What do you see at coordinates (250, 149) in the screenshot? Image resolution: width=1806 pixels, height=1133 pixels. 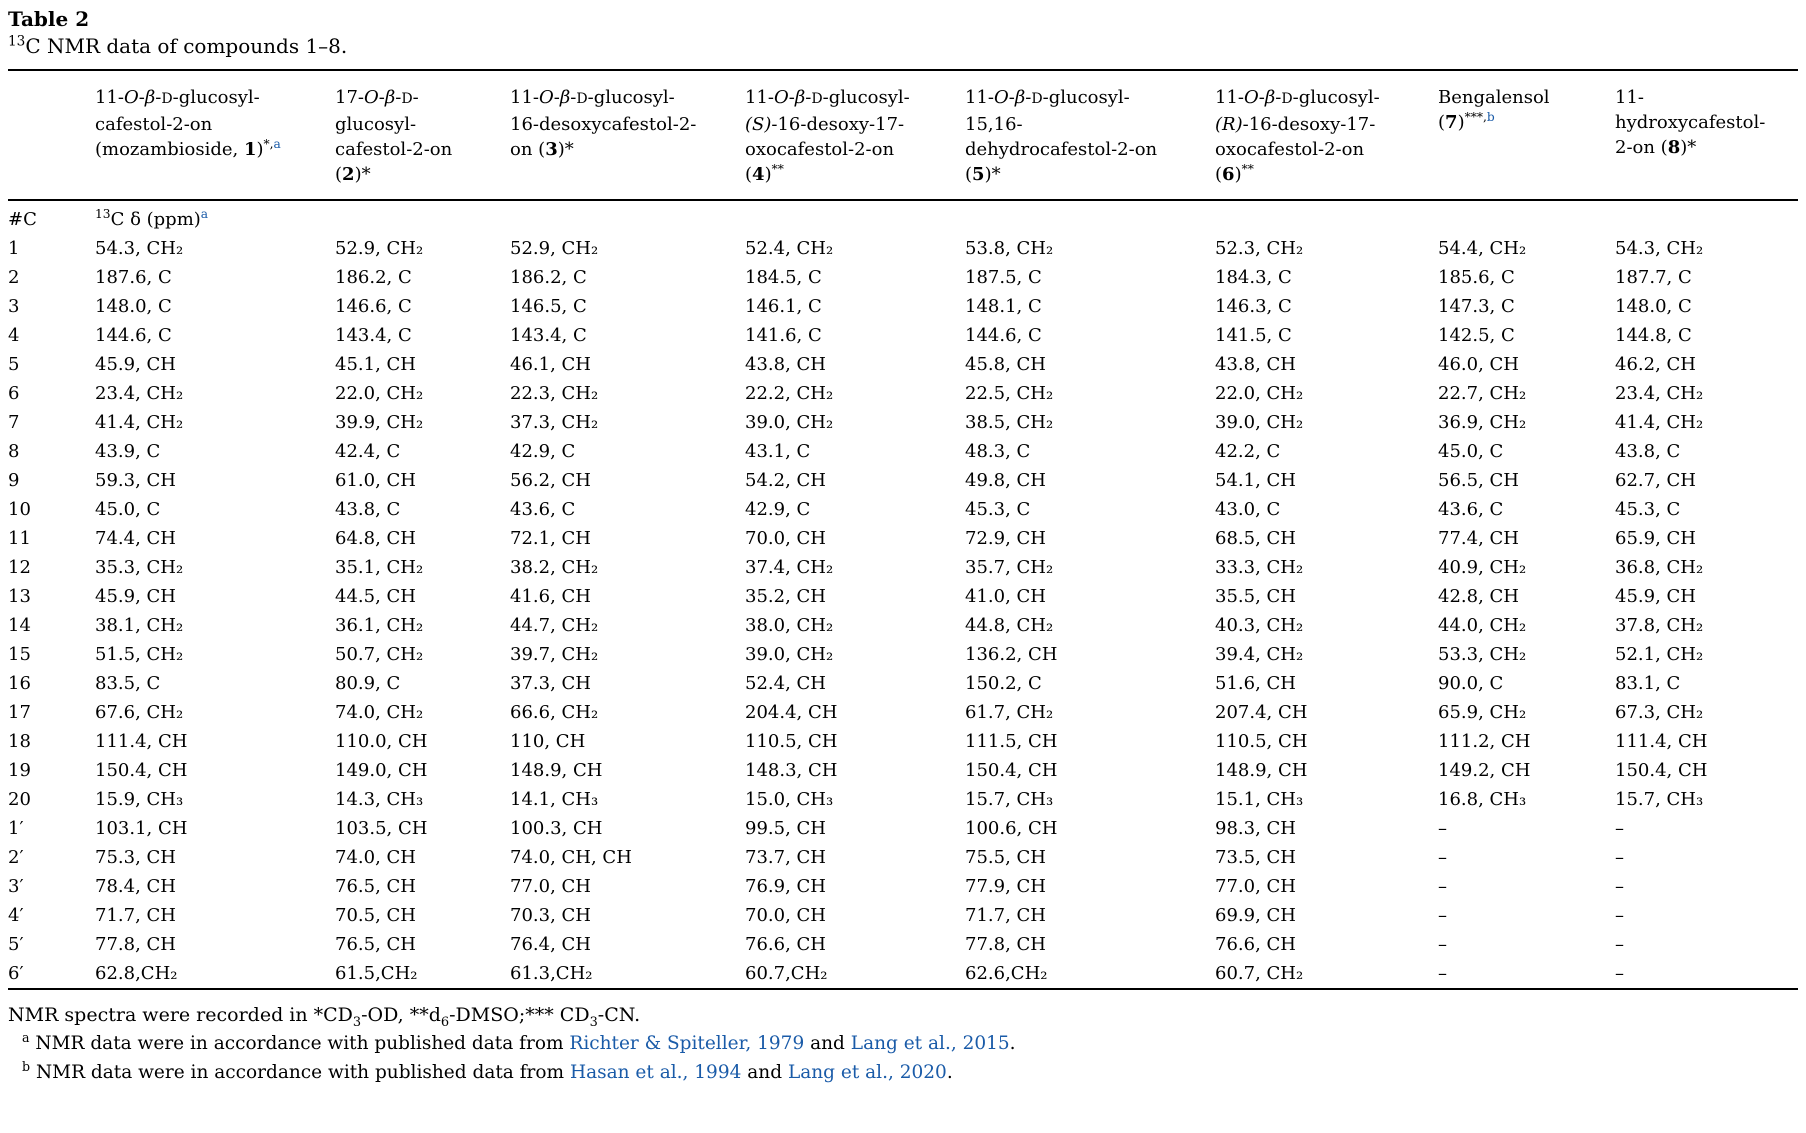 I see `text-segment: 1` at bounding box center [250, 149].